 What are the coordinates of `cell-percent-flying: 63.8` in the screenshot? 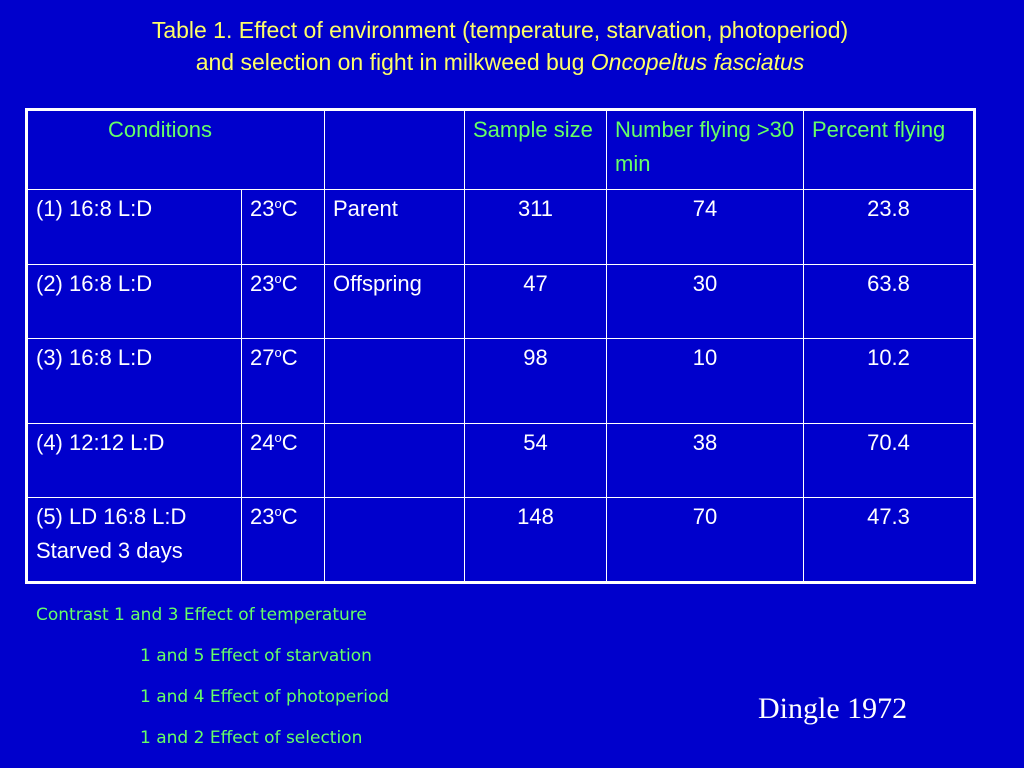 It's located at (889, 301).